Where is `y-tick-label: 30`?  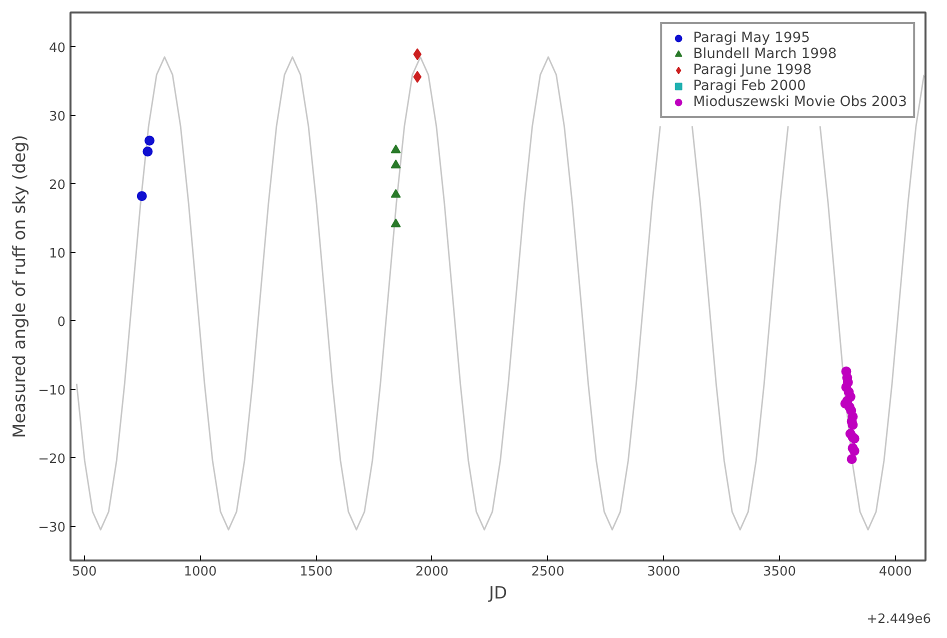 y-tick-label: 30 is located at coordinates (57, 116).